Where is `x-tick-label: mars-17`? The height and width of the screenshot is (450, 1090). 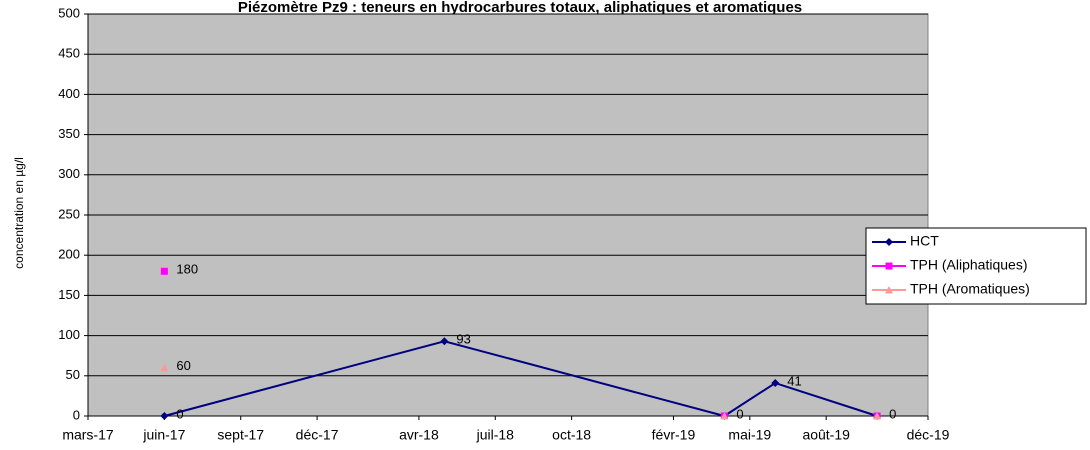
x-tick-label: mars-17 is located at coordinates (88, 435).